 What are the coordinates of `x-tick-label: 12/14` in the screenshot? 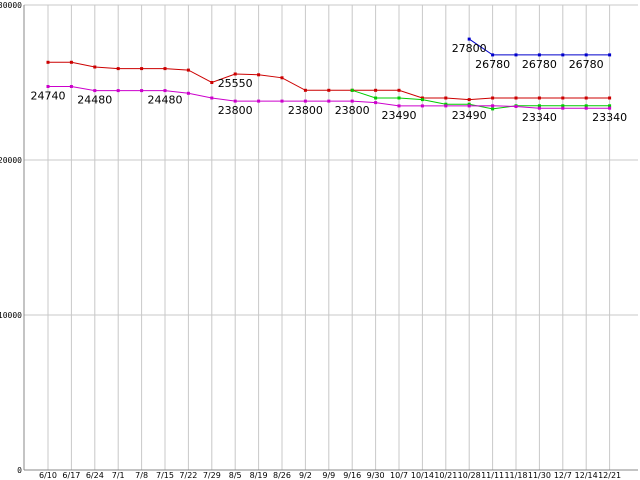 It's located at (586, 475).